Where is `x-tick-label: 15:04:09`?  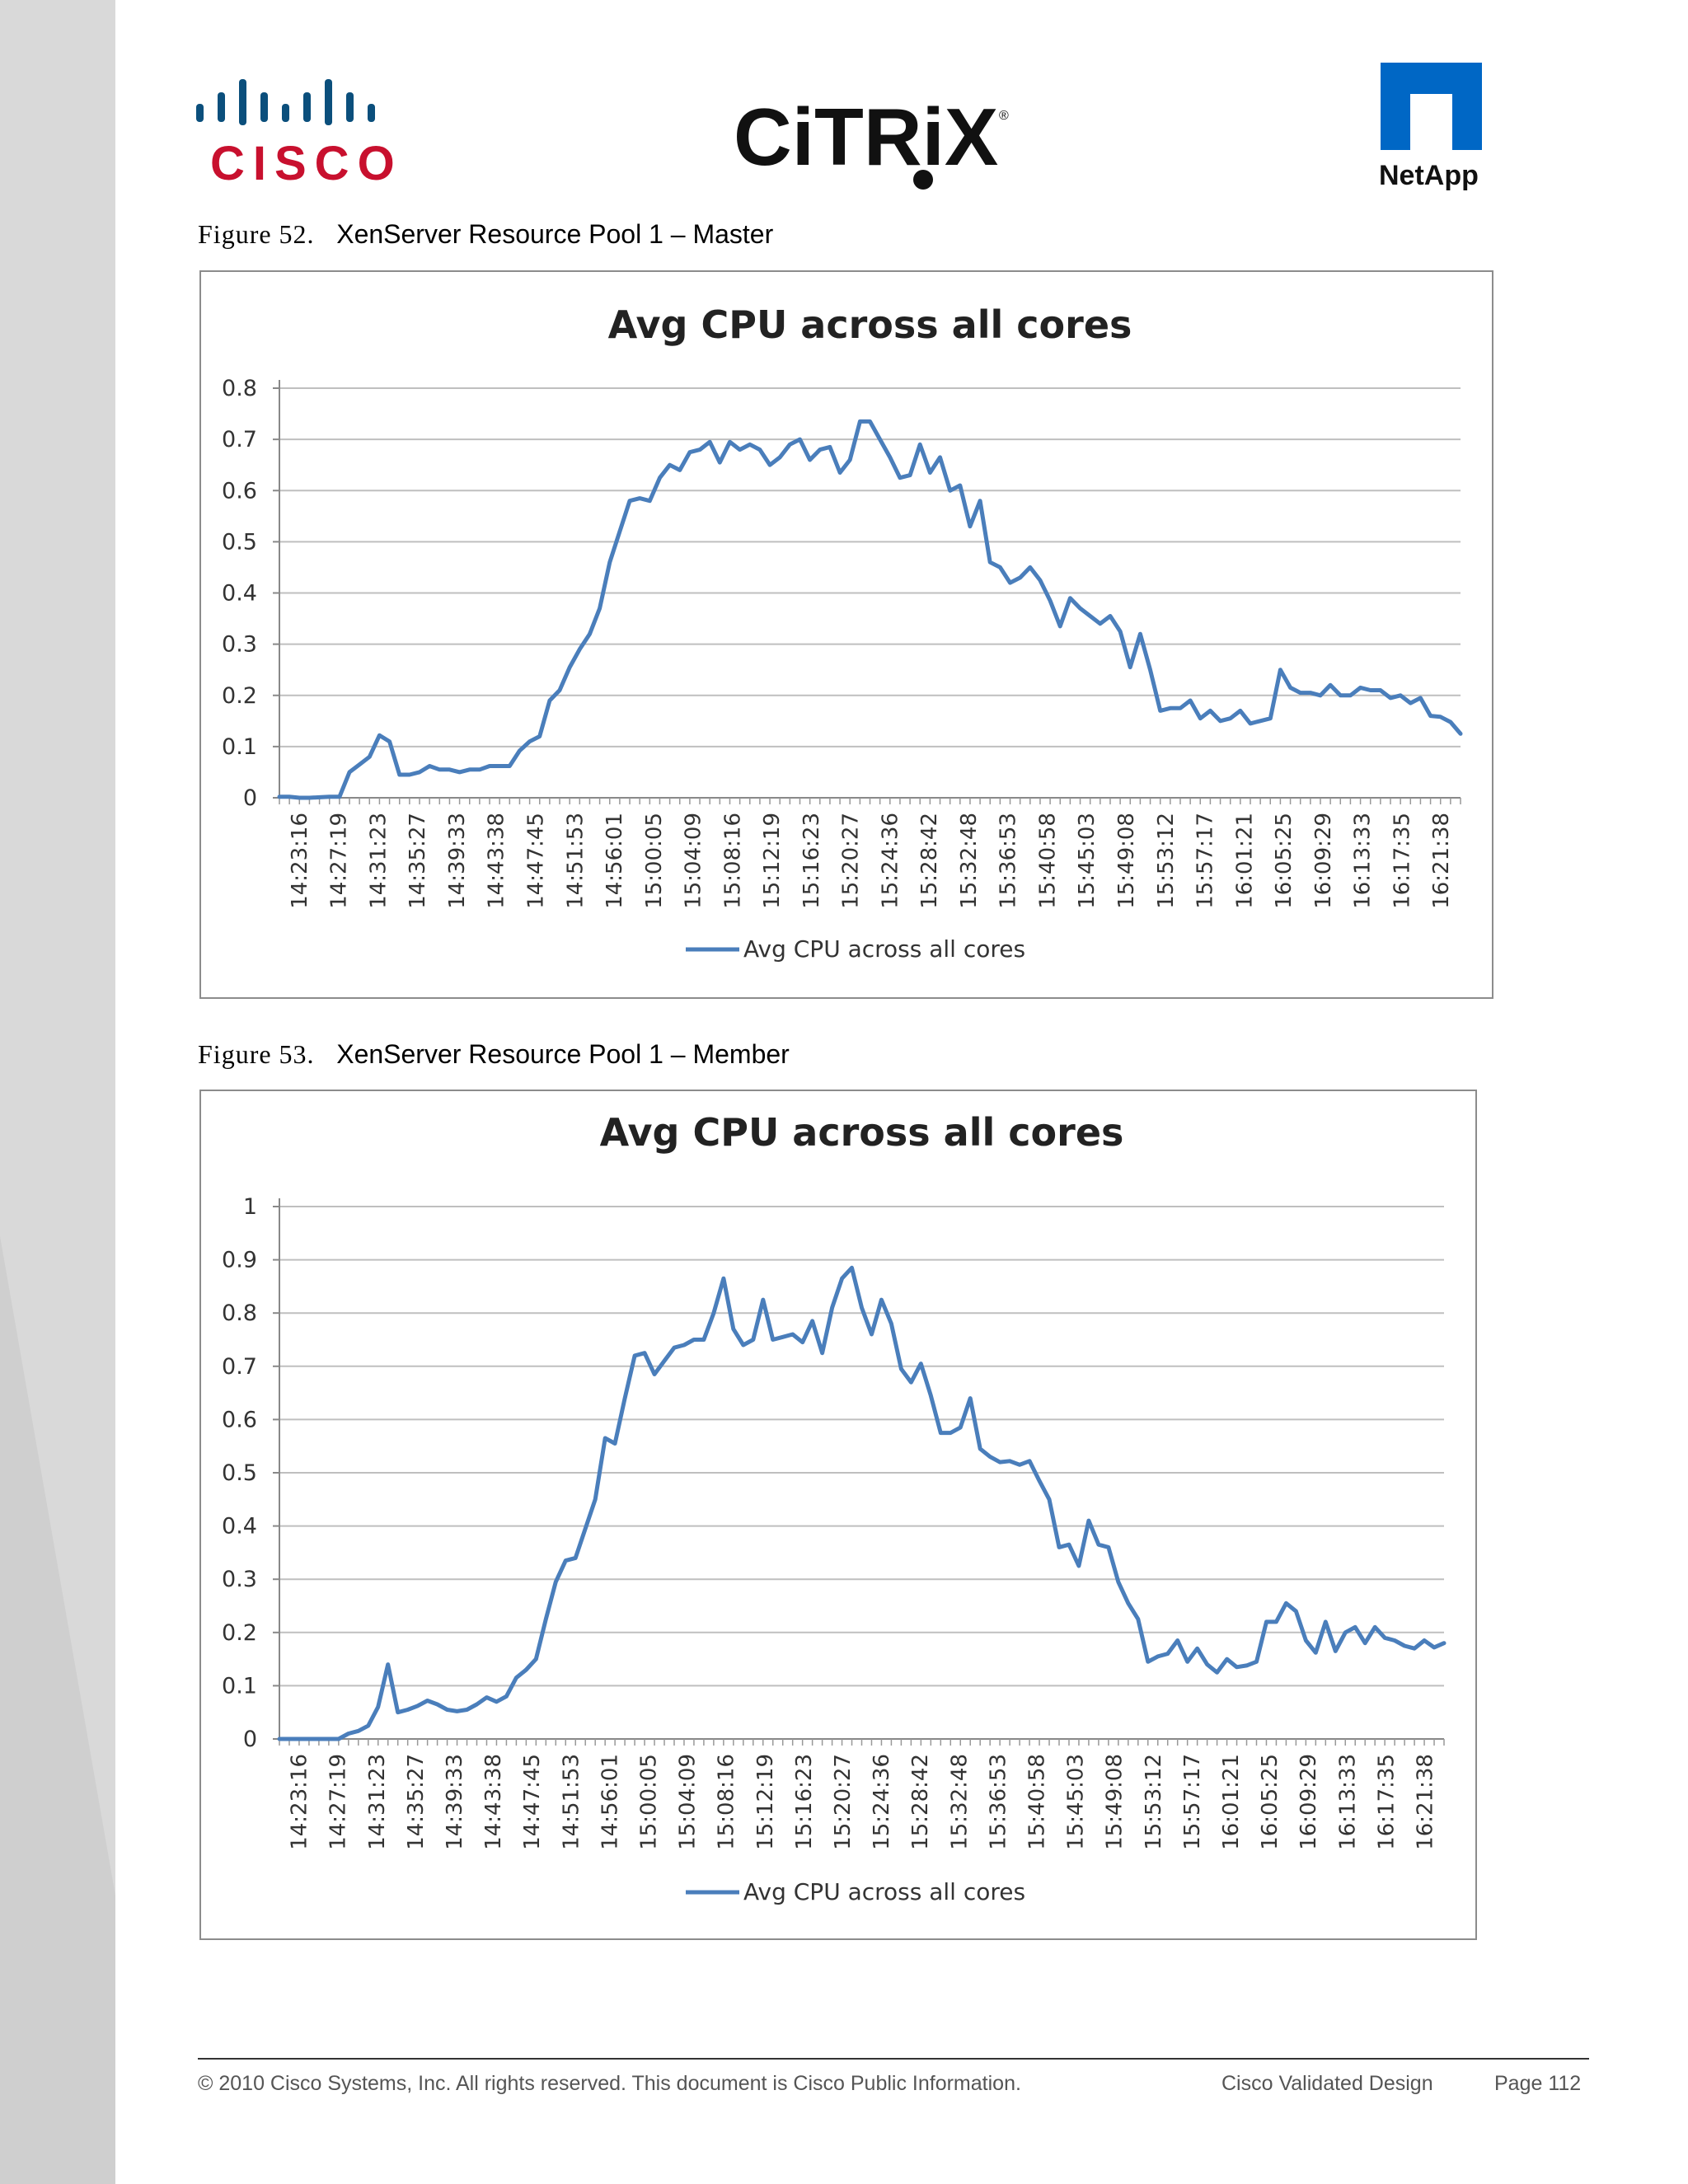 x-tick-label: 15:04:09 is located at coordinates (694, 861).